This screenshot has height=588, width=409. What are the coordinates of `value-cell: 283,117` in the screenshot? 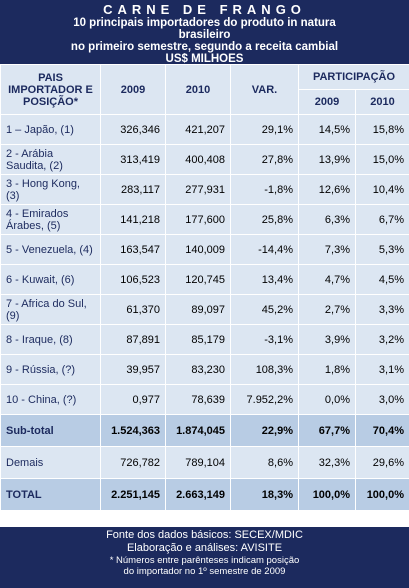 It's located at (133, 189).